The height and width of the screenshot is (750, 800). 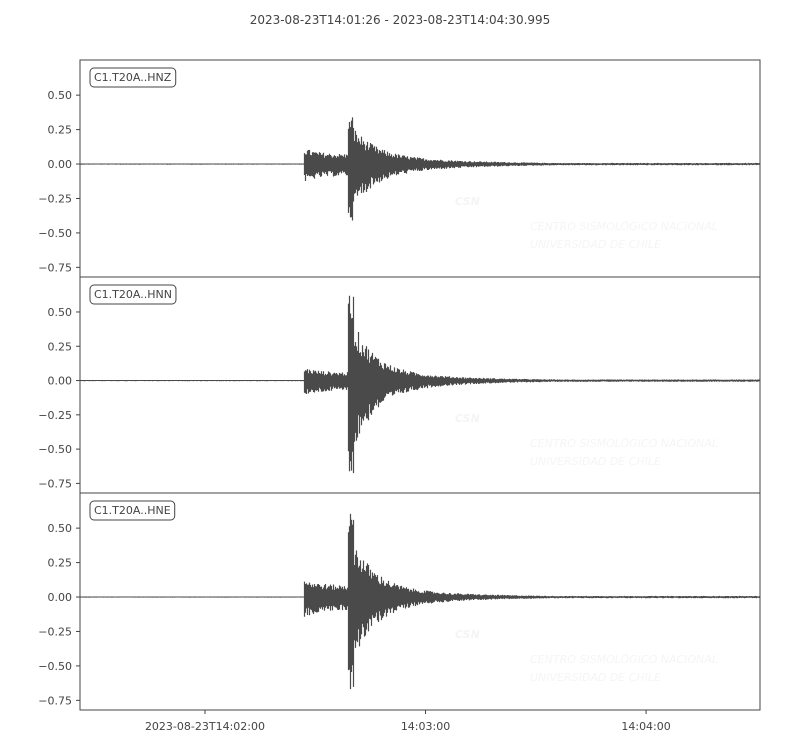 I want to click on x-tick-label: 14:04:00, so click(x=645, y=726).